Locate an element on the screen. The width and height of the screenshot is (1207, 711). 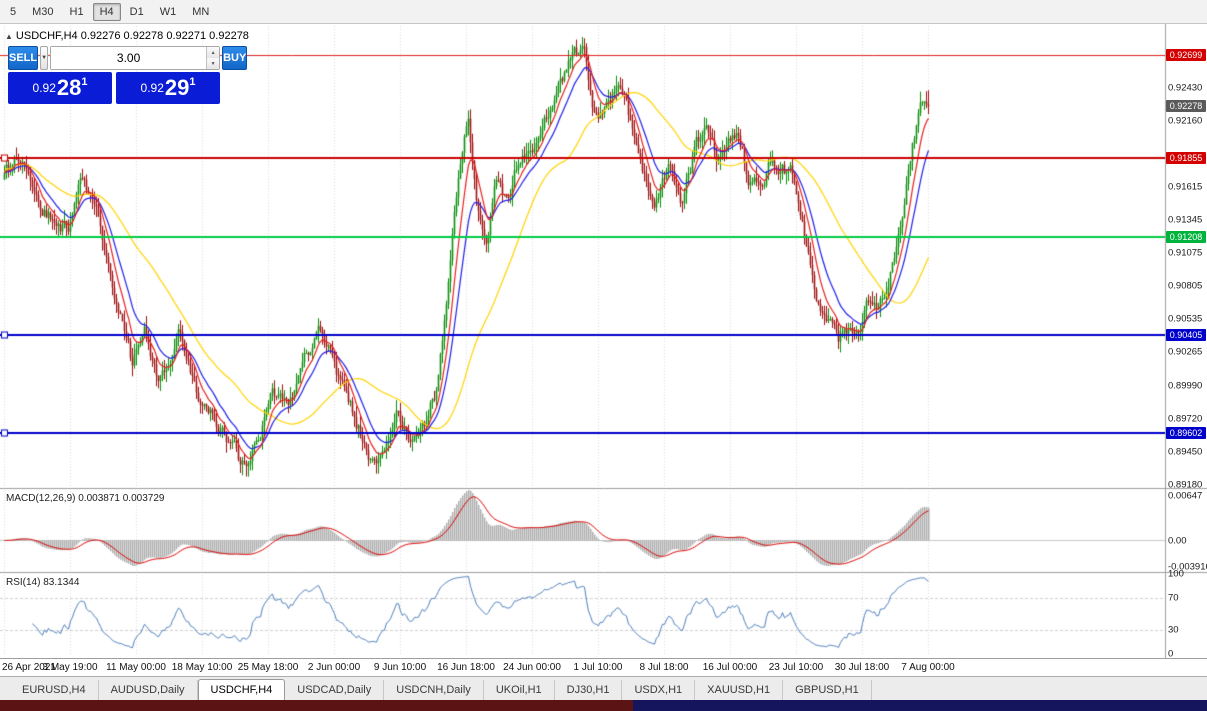
time-axis-label: 16 Jul 00:00 is located at coordinates (730, 667).